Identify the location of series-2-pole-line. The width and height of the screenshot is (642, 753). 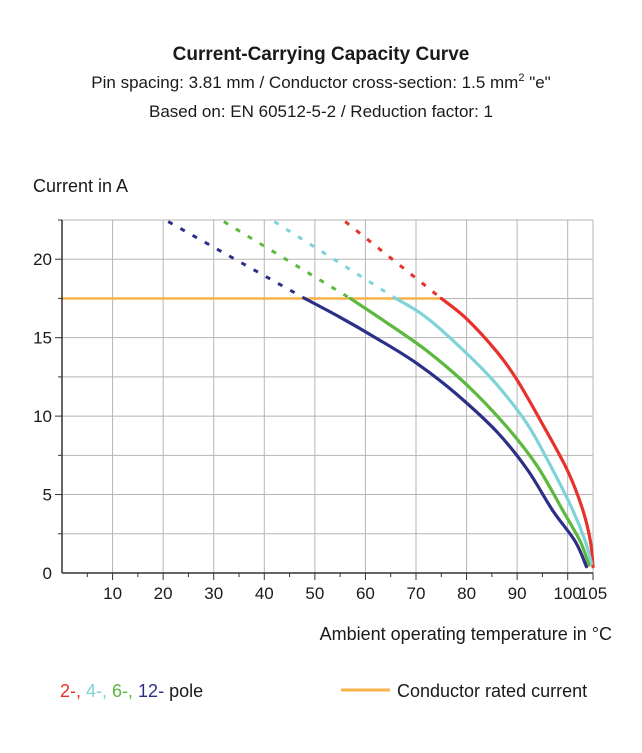
(517, 432).